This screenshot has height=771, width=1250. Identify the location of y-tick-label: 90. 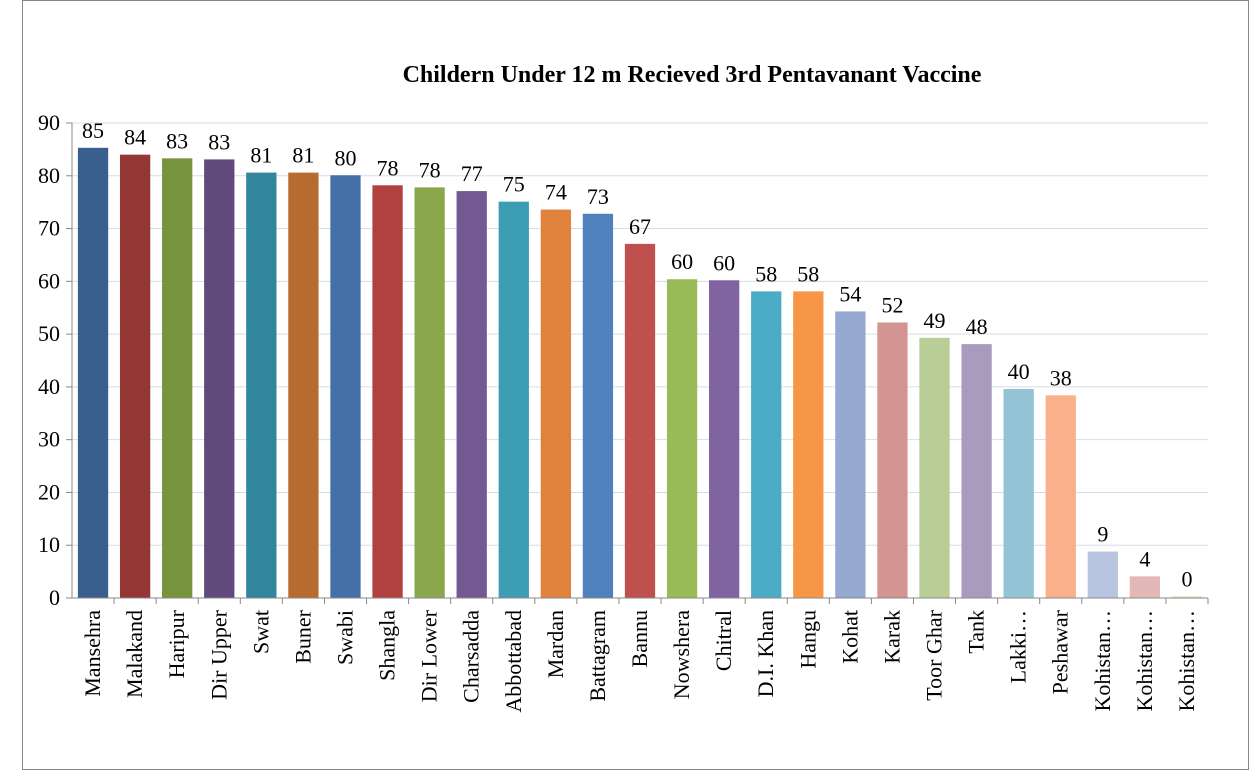
(49, 122).